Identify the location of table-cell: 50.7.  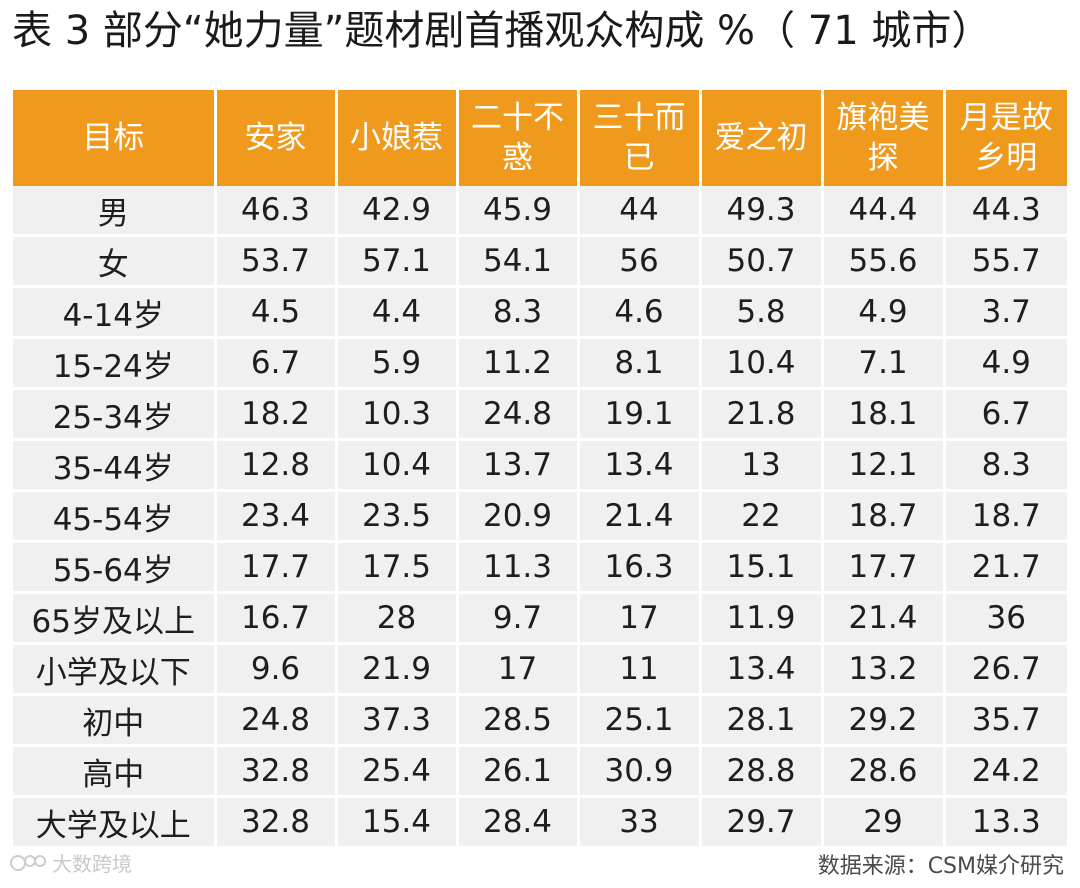
(762, 260).